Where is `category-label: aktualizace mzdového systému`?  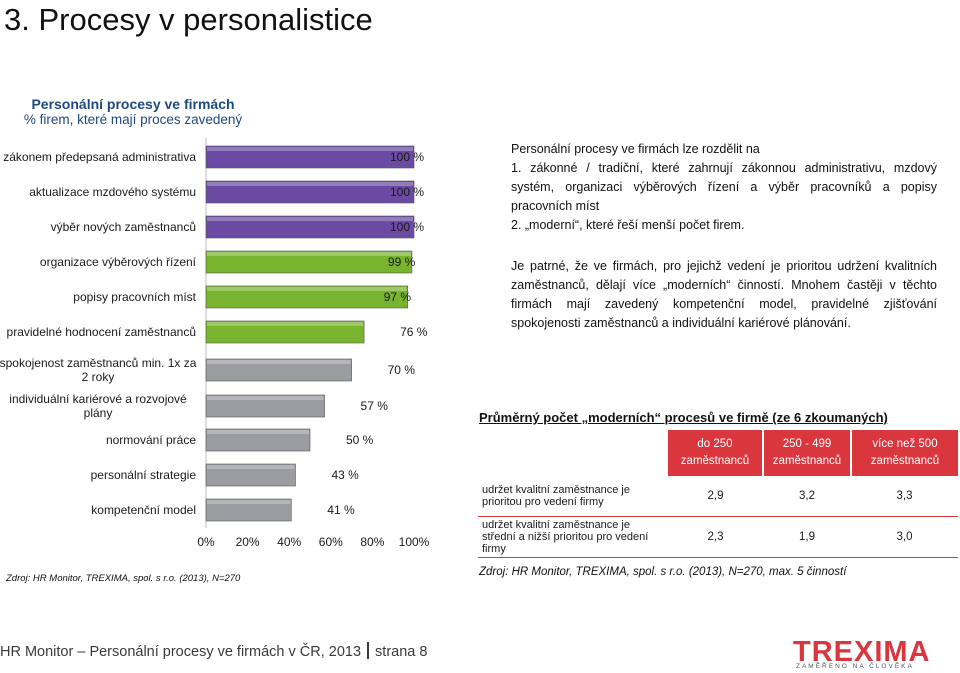
category-label: aktualizace mzdového systému is located at coordinates (112, 192).